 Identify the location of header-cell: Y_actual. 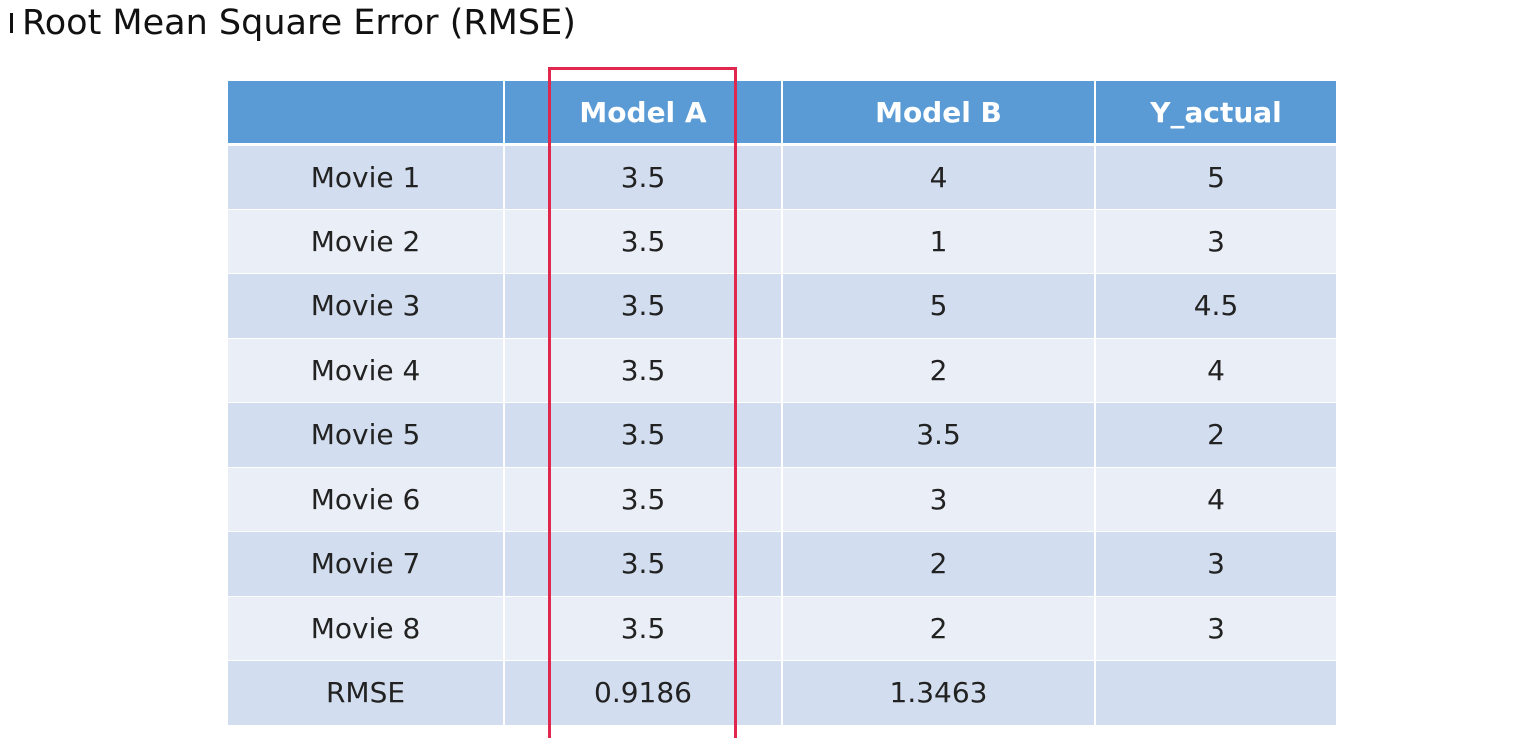
(1216, 113).